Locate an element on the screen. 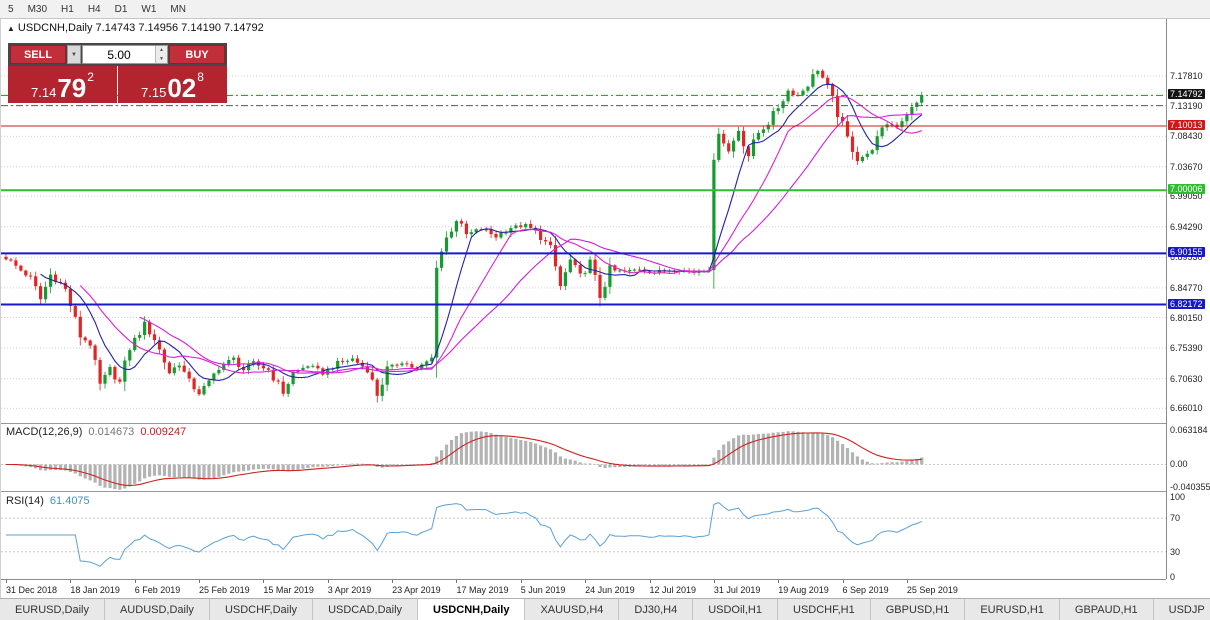 Image resolution: width=1210 pixels, height=620 pixels. tab-eurusd-h1: EURUSD,H1 is located at coordinates (1012, 609).